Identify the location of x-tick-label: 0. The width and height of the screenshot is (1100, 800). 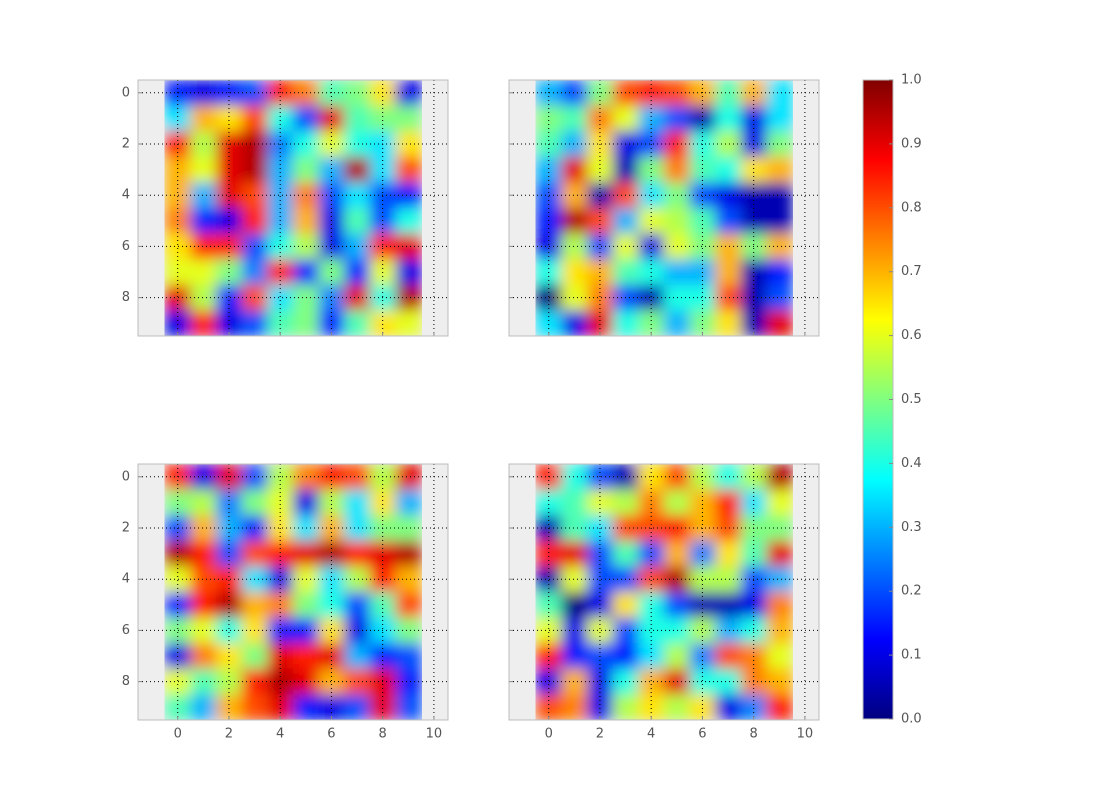
(549, 734).